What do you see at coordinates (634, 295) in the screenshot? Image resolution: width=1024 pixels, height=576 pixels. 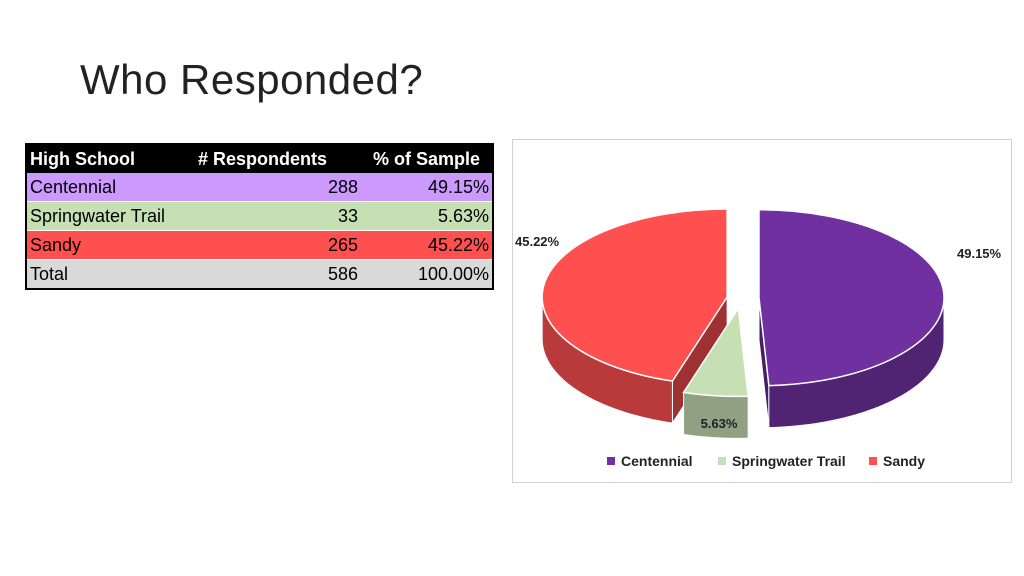 I see `pie-slice-sandy` at bounding box center [634, 295].